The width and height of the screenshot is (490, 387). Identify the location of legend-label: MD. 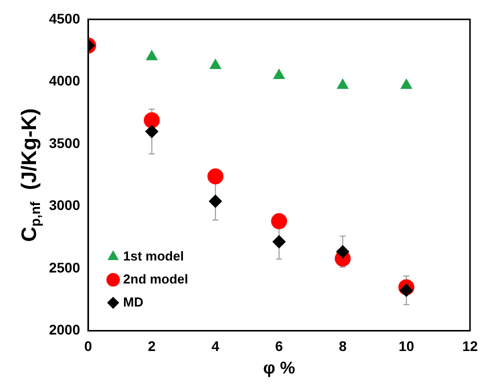
(133, 302).